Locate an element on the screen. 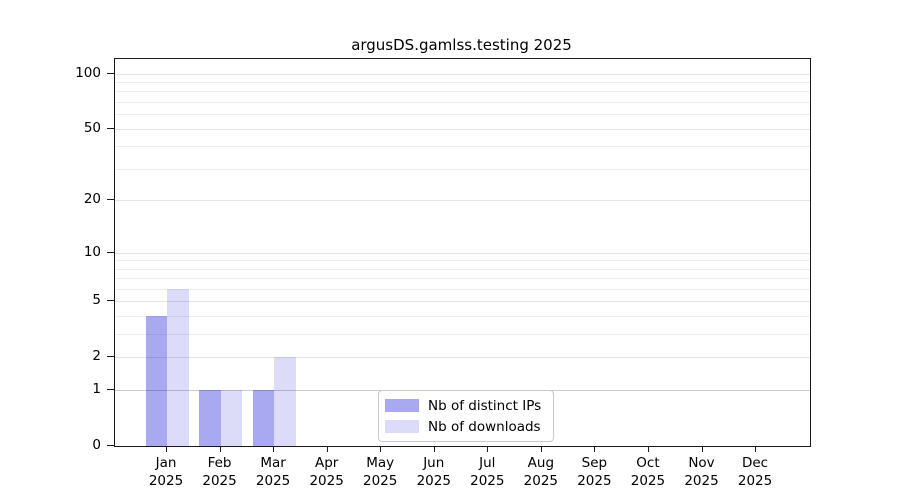 The width and height of the screenshot is (900, 500). legend-item-downloads: Nb of downloads is located at coordinates (463, 426).